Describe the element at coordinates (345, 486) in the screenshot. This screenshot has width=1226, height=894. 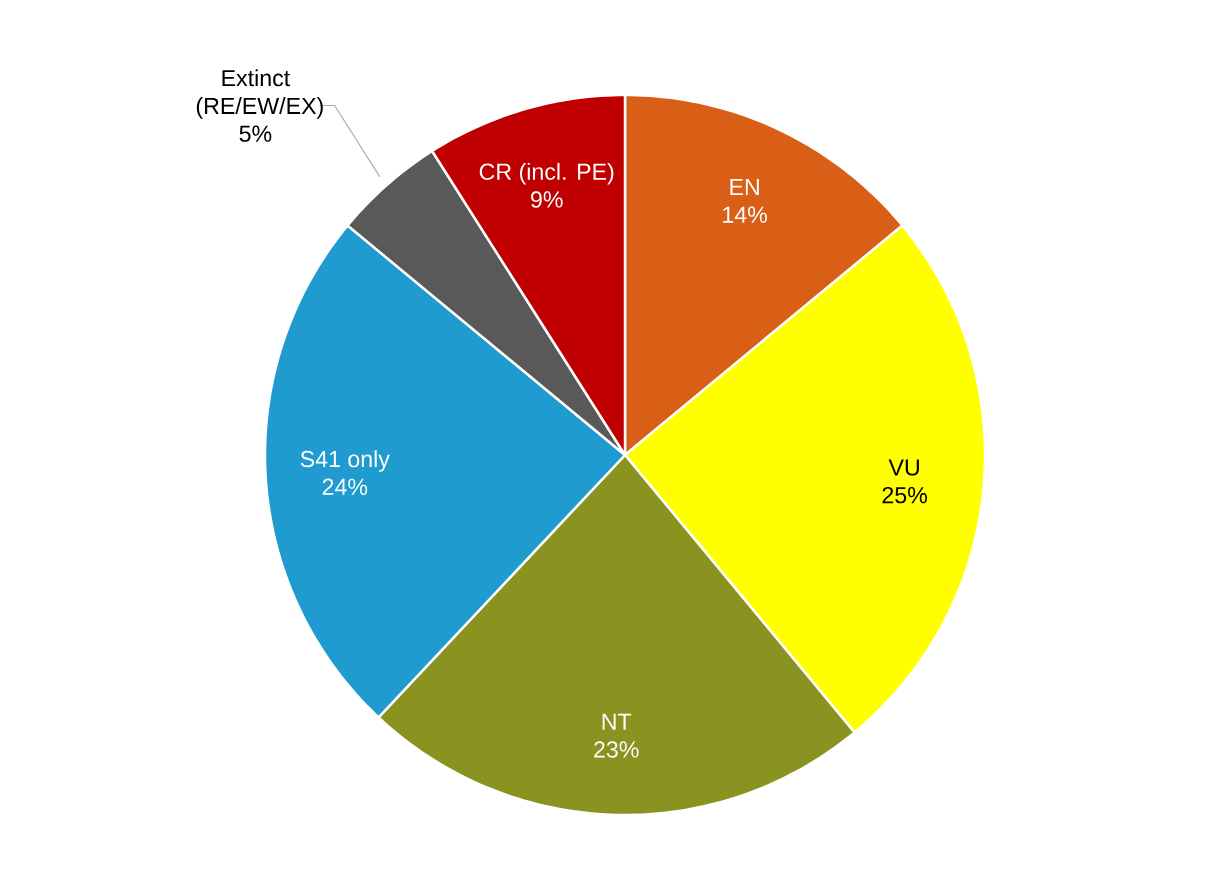
I see `data-label: 24%` at that location.